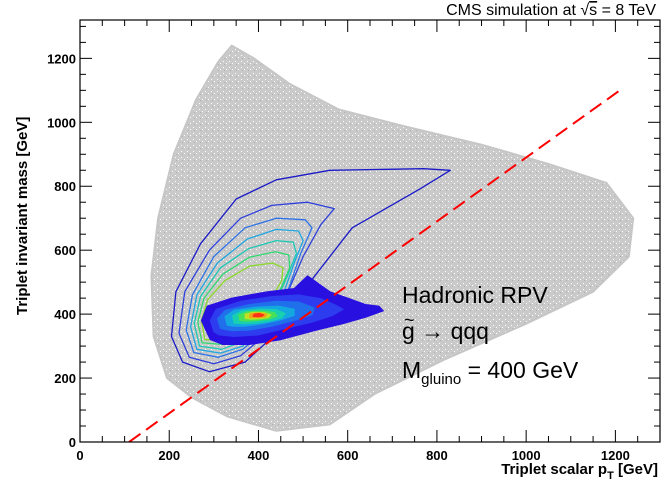 The width and height of the screenshot is (662, 495). I want to click on x-axis-title-main: Triplet scalar p, so click(554, 469).